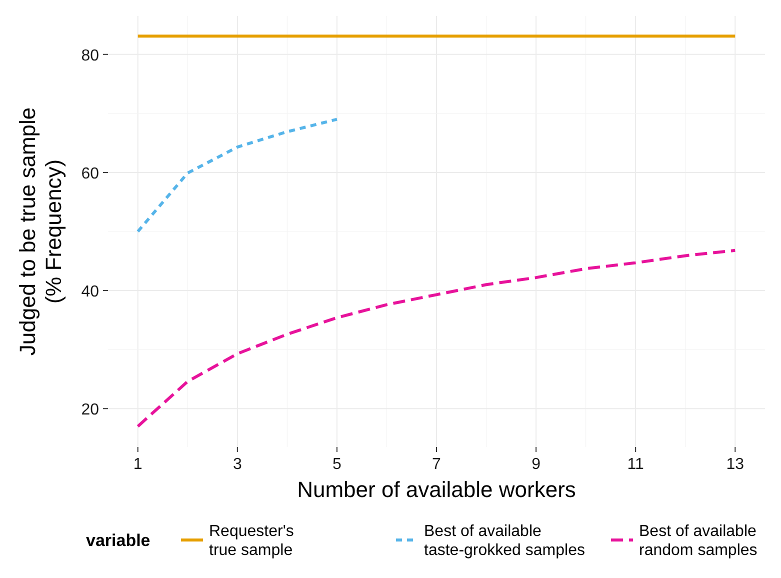 This screenshot has width=781, height=578. I want to click on y-tick-label: 80, so click(90, 55).